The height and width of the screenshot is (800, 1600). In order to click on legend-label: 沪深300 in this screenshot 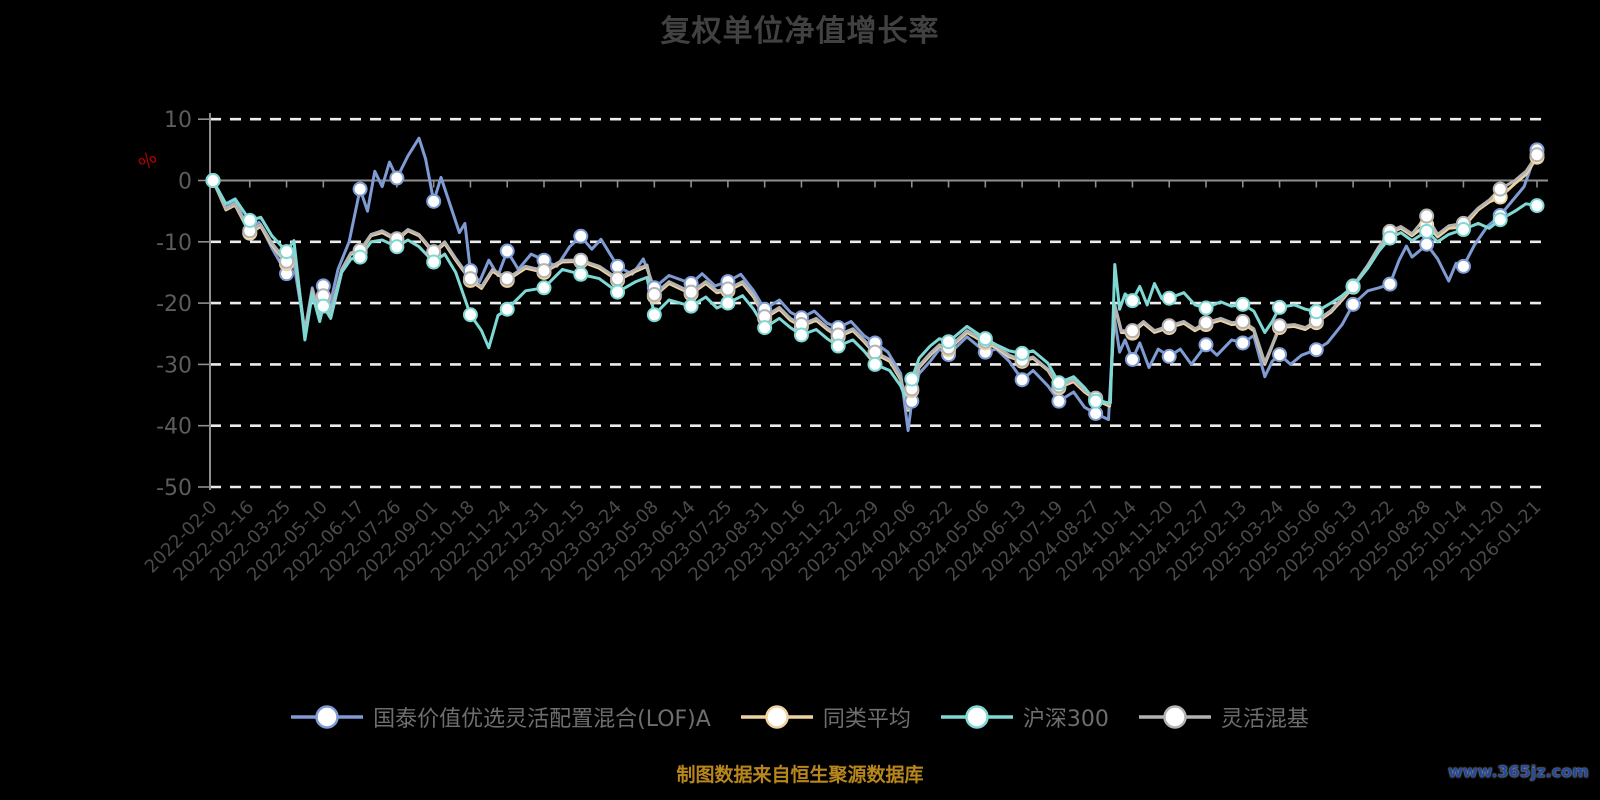, I will do `click(1065, 719)`.